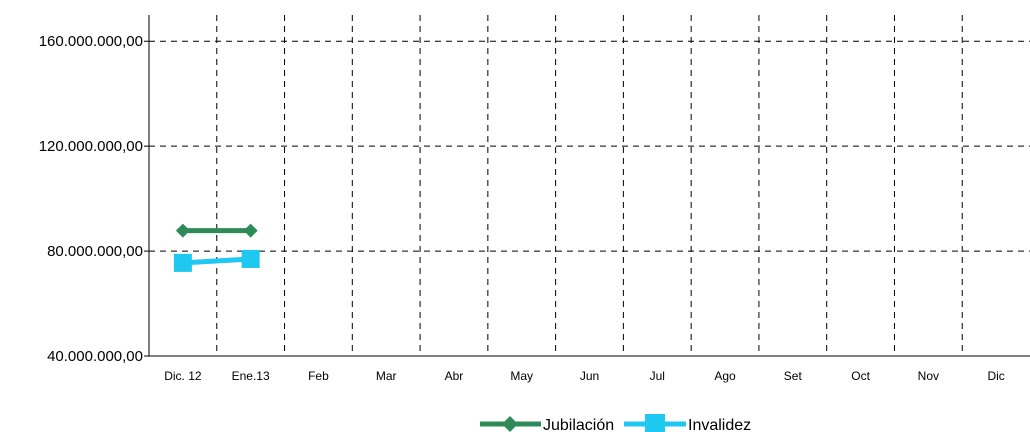 The height and width of the screenshot is (432, 1030). I want to click on x-tick-label: Abr, so click(454, 376).